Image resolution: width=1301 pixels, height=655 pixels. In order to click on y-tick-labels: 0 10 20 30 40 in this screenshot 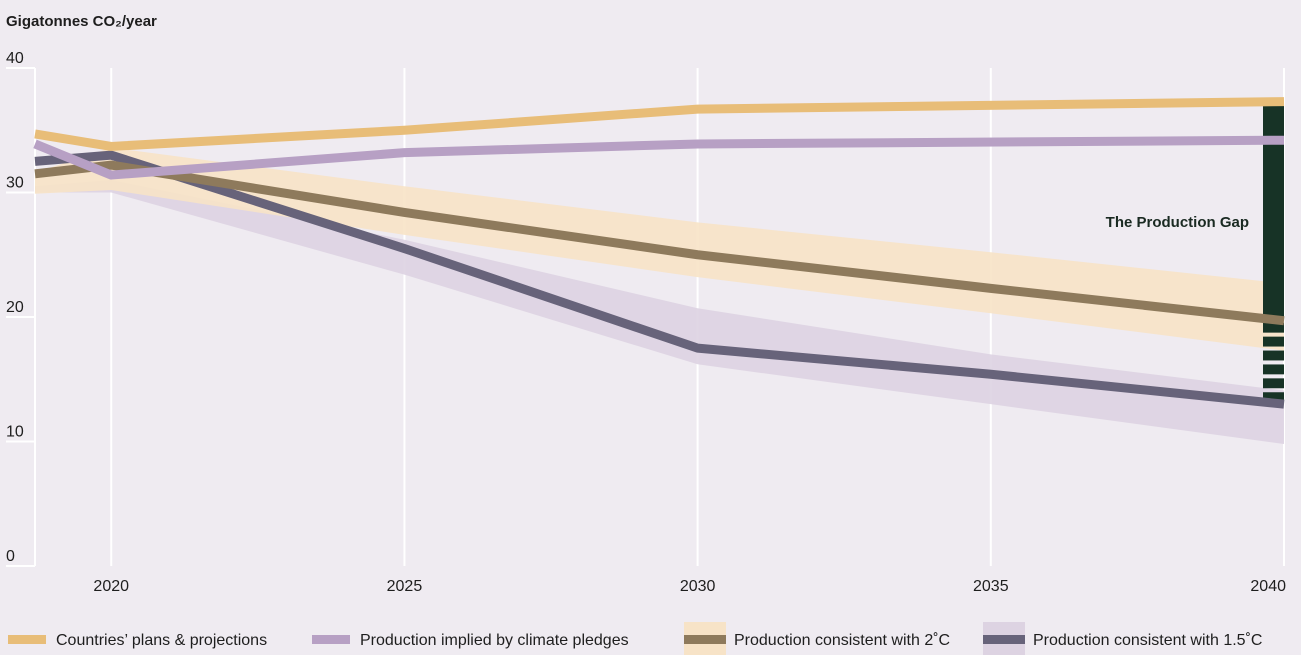, I will do `click(20, 308)`.